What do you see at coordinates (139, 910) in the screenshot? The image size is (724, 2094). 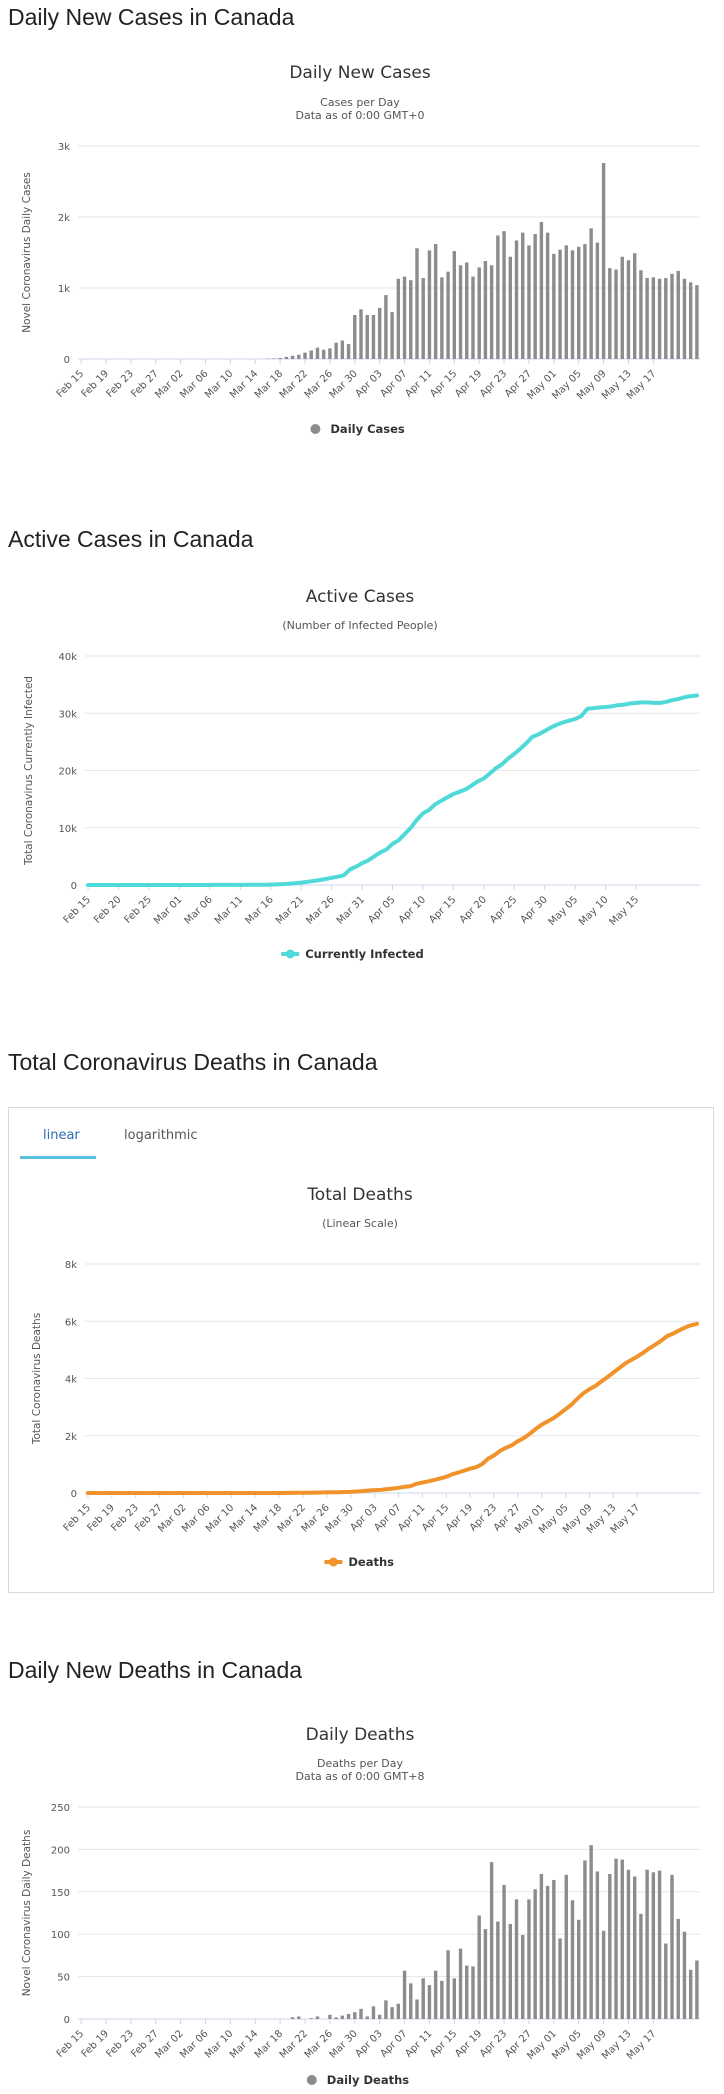 I see `x-tick-label: Feb 25` at bounding box center [139, 910].